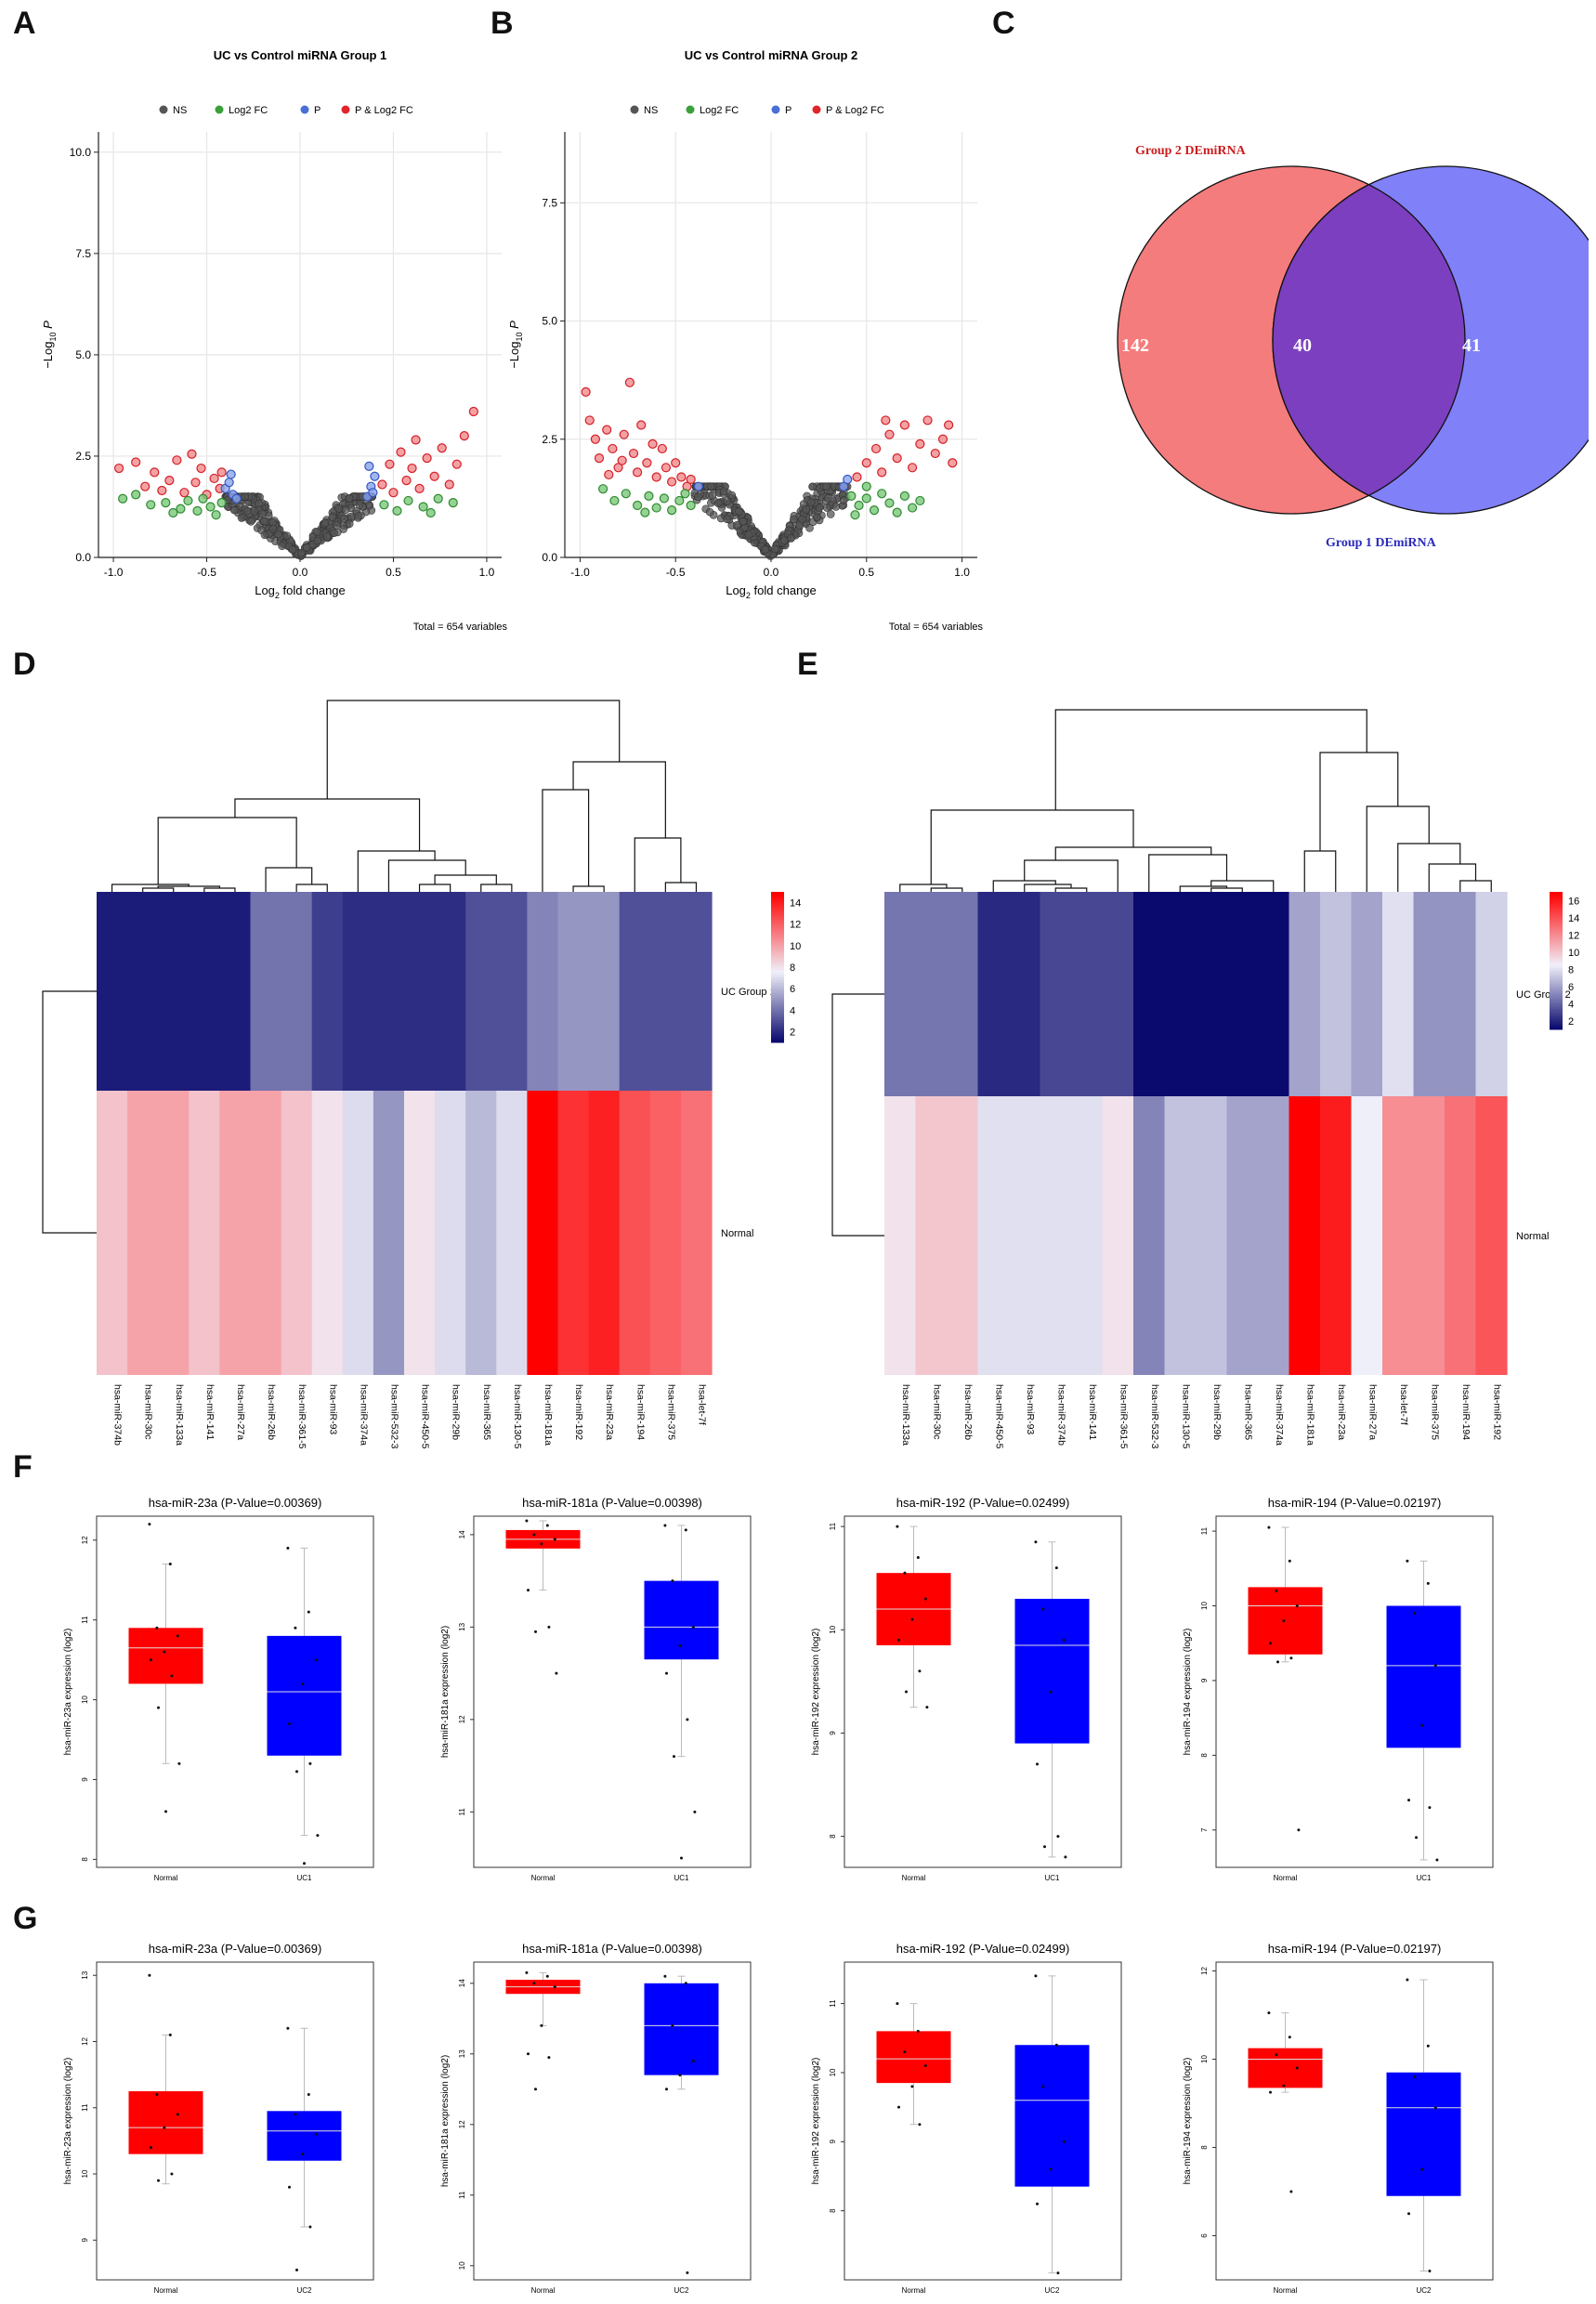 This screenshot has width=1596, height=2304. I want to click on box-ytick-label-3-3: 10, so click(1204, 1606).